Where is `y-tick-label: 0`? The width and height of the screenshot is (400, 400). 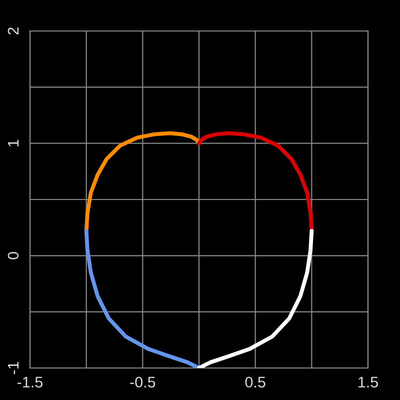
y-tick-label: 0 is located at coordinates (13, 256).